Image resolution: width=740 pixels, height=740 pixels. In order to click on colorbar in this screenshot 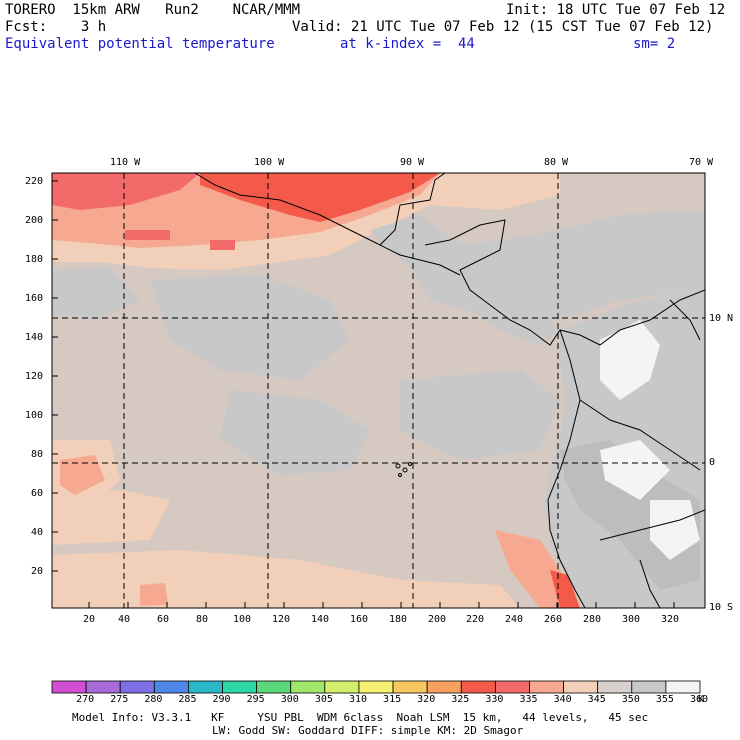, I will do `click(376, 687)`.